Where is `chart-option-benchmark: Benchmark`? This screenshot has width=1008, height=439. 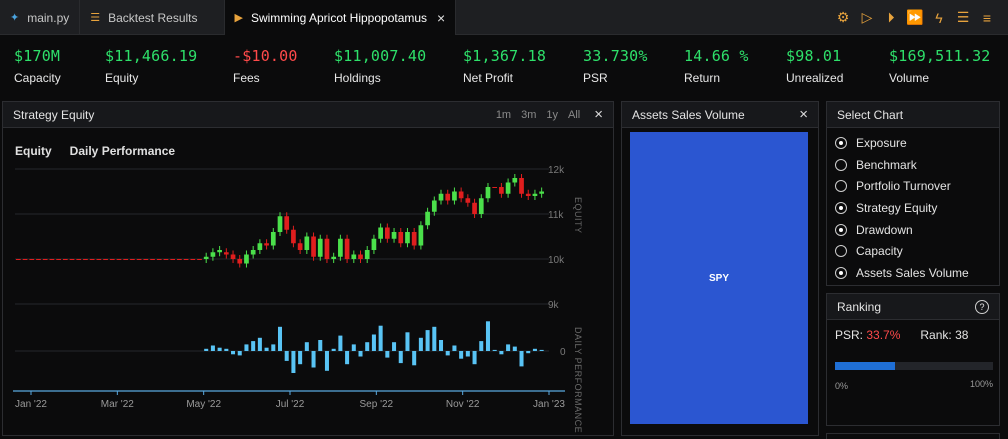 chart-option-benchmark: Benchmark is located at coordinates (902, 165).